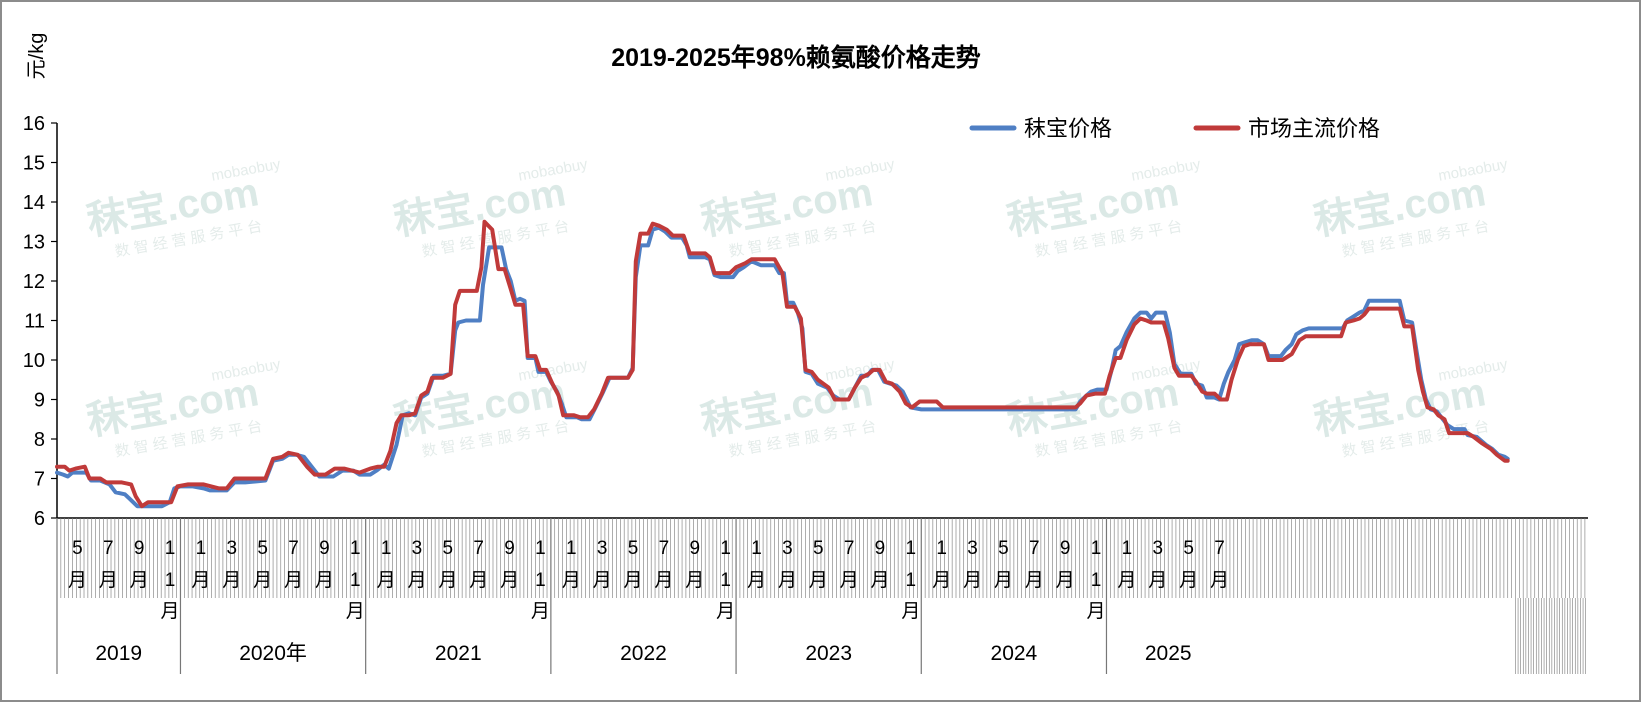 The width and height of the screenshot is (1641, 702). I want to click on y-tick-label: 16, so click(34, 124).